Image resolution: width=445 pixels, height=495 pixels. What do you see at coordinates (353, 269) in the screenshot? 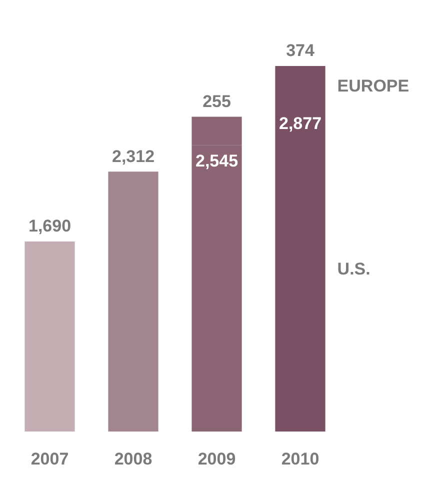
I see `series-label: U.S.` at bounding box center [353, 269].